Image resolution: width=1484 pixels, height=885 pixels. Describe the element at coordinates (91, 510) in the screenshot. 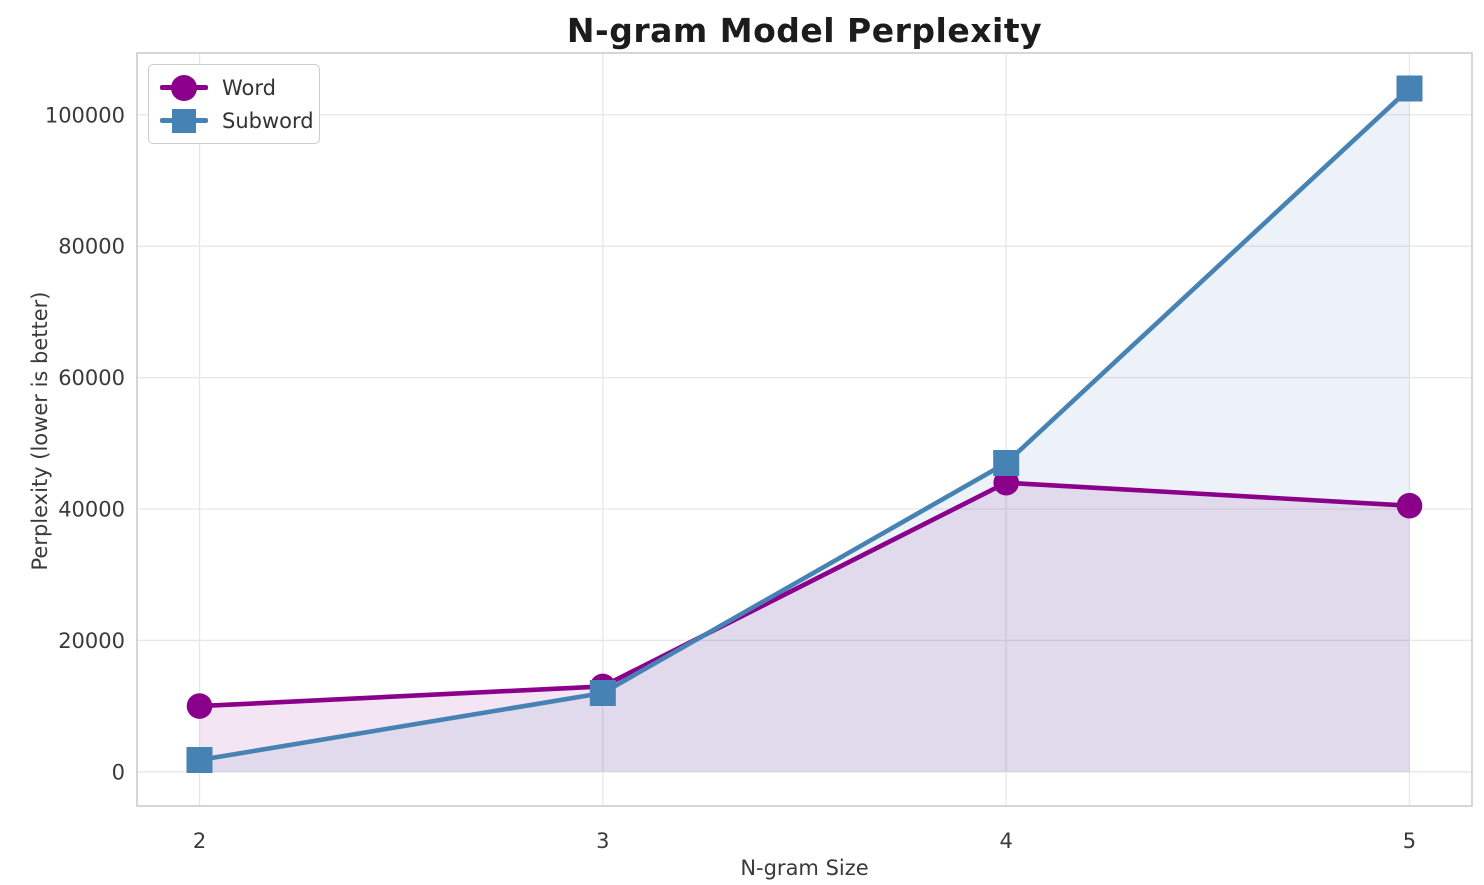

I see `y-tick-label: 40000` at that location.